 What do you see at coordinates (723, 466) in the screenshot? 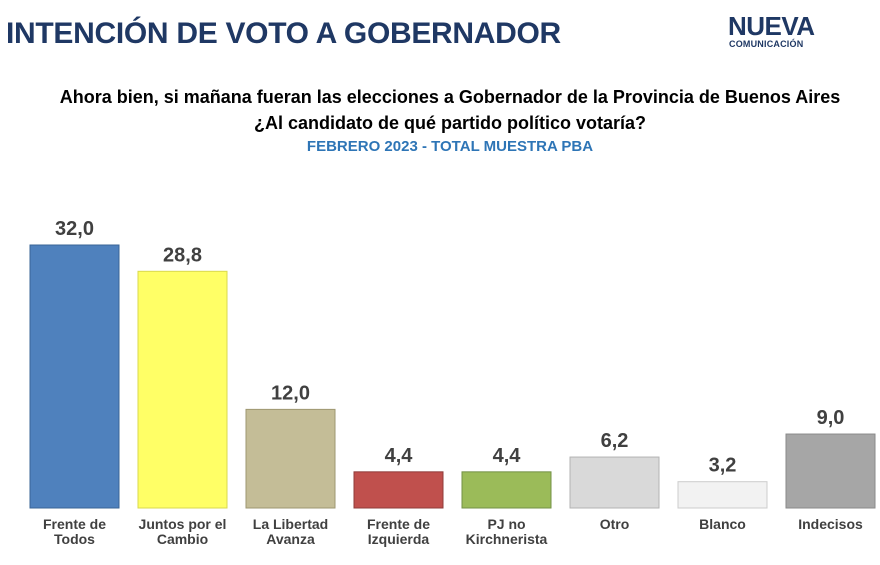
I see `bar-value-label-6: 3,2` at bounding box center [723, 466].